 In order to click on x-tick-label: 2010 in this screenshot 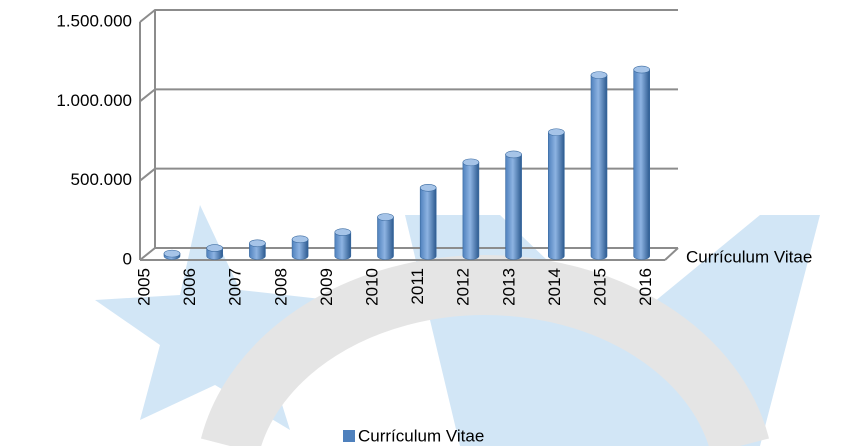, I will do `click(371, 287)`.